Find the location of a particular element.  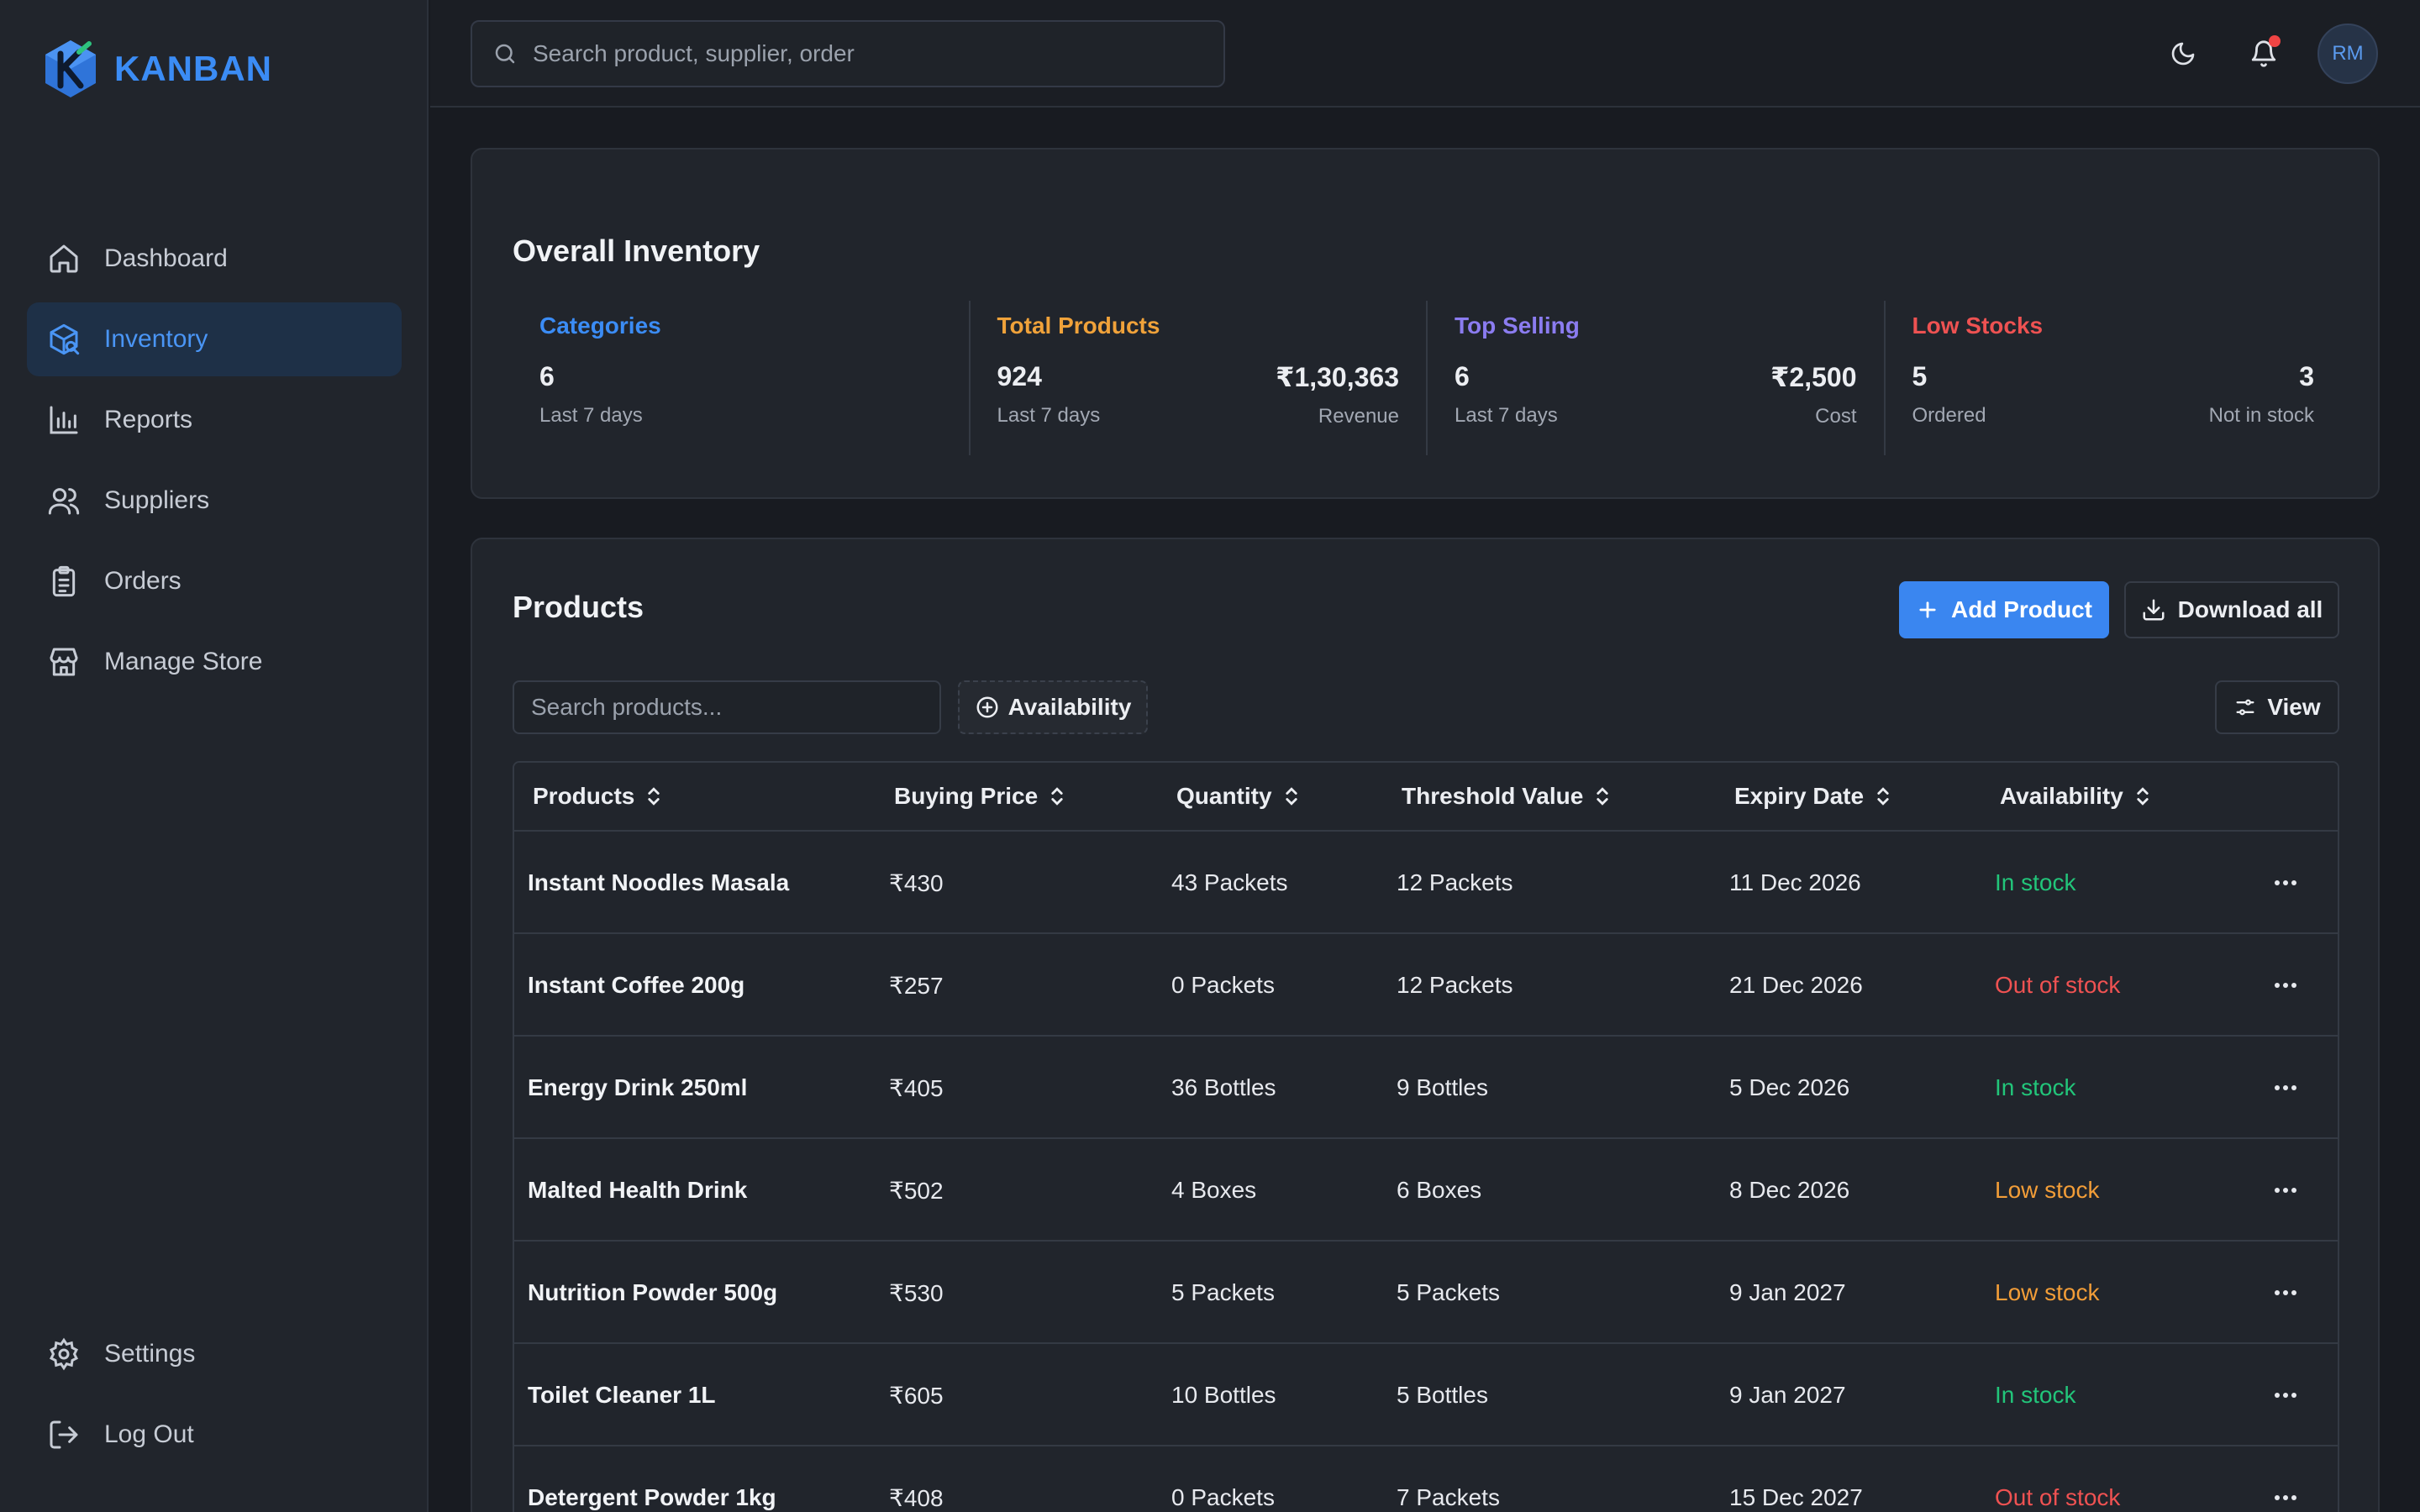

plus-circle-icon is located at coordinates (987, 707).